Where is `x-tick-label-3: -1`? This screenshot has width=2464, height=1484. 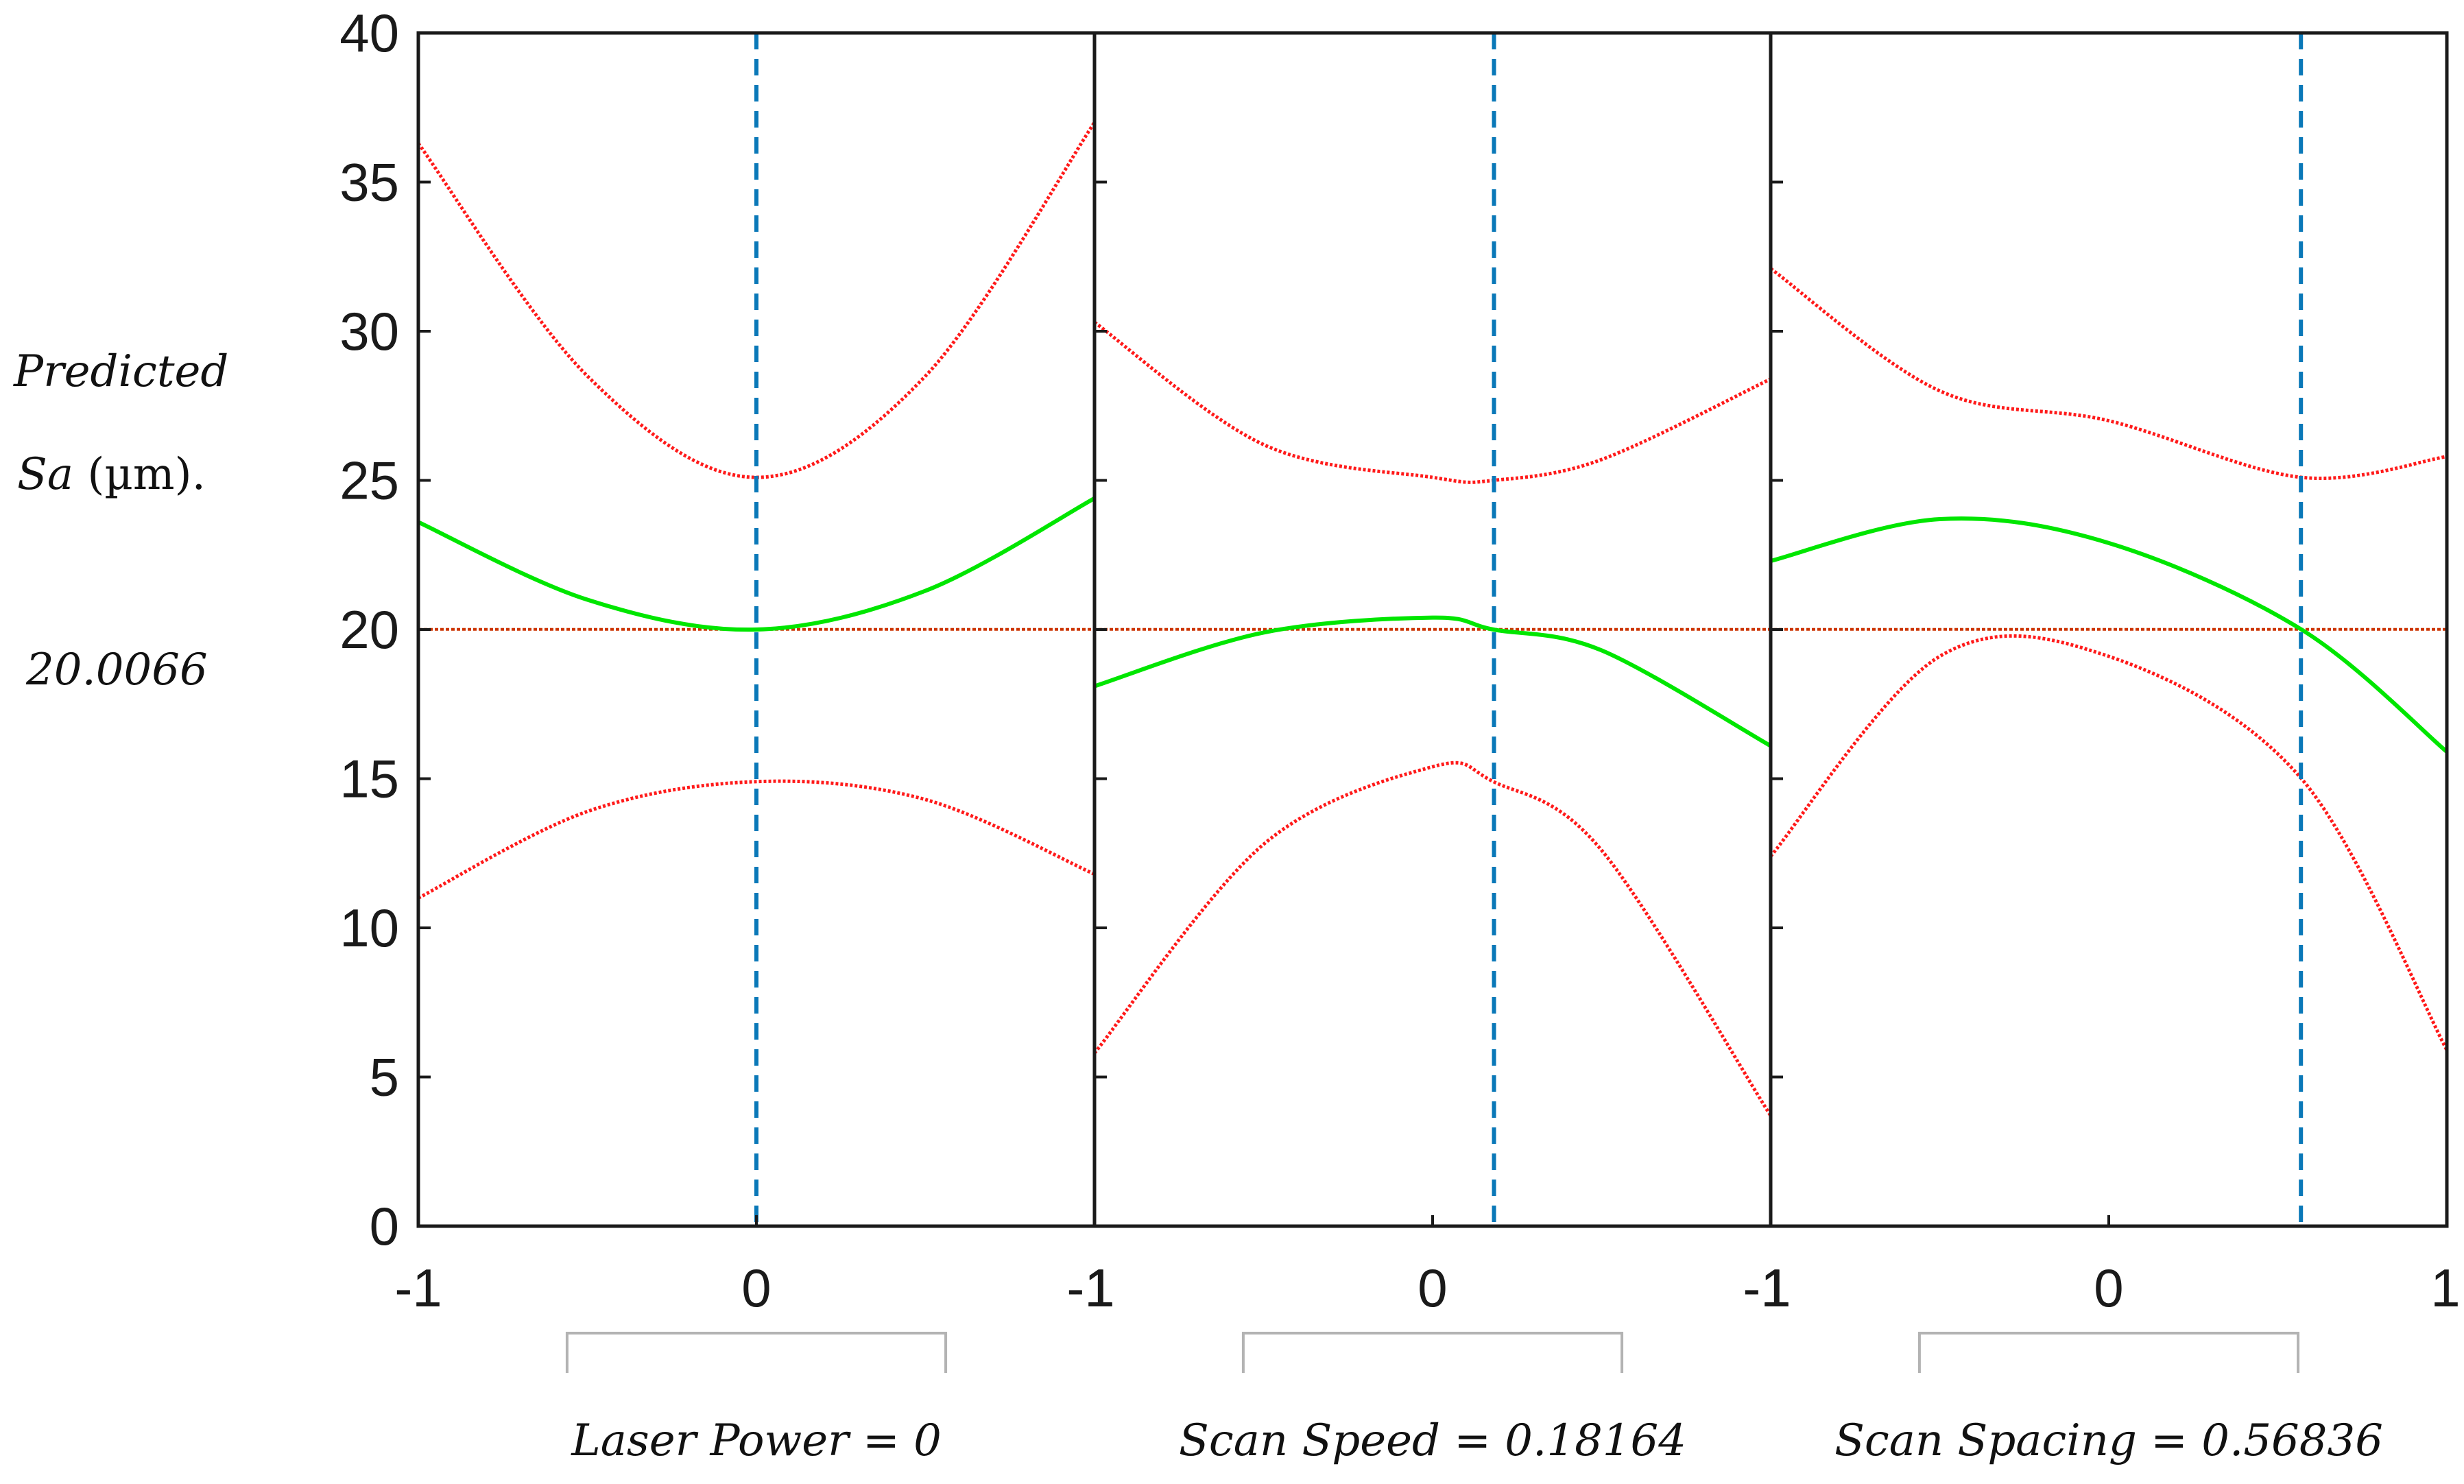
x-tick-label-3: -1 is located at coordinates (1090, 1288).